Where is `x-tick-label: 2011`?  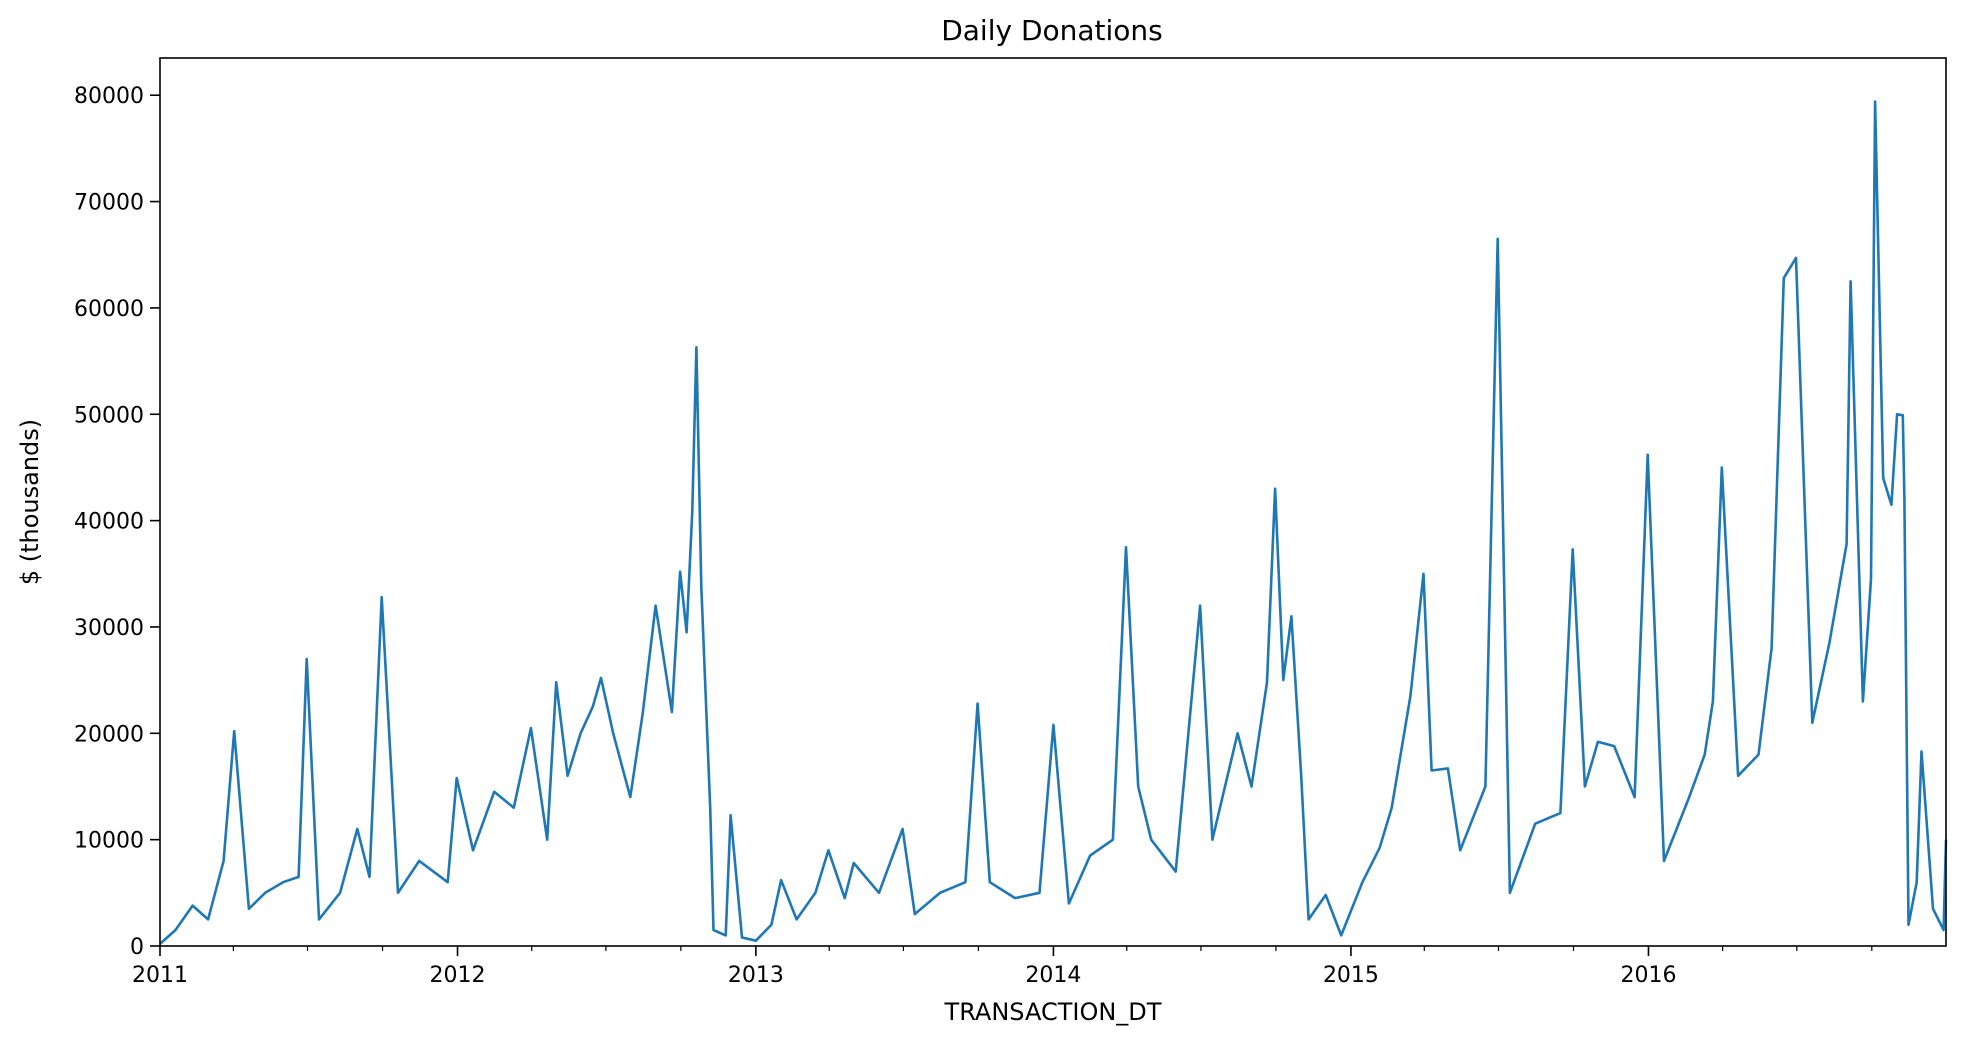 x-tick-label: 2011 is located at coordinates (160, 975).